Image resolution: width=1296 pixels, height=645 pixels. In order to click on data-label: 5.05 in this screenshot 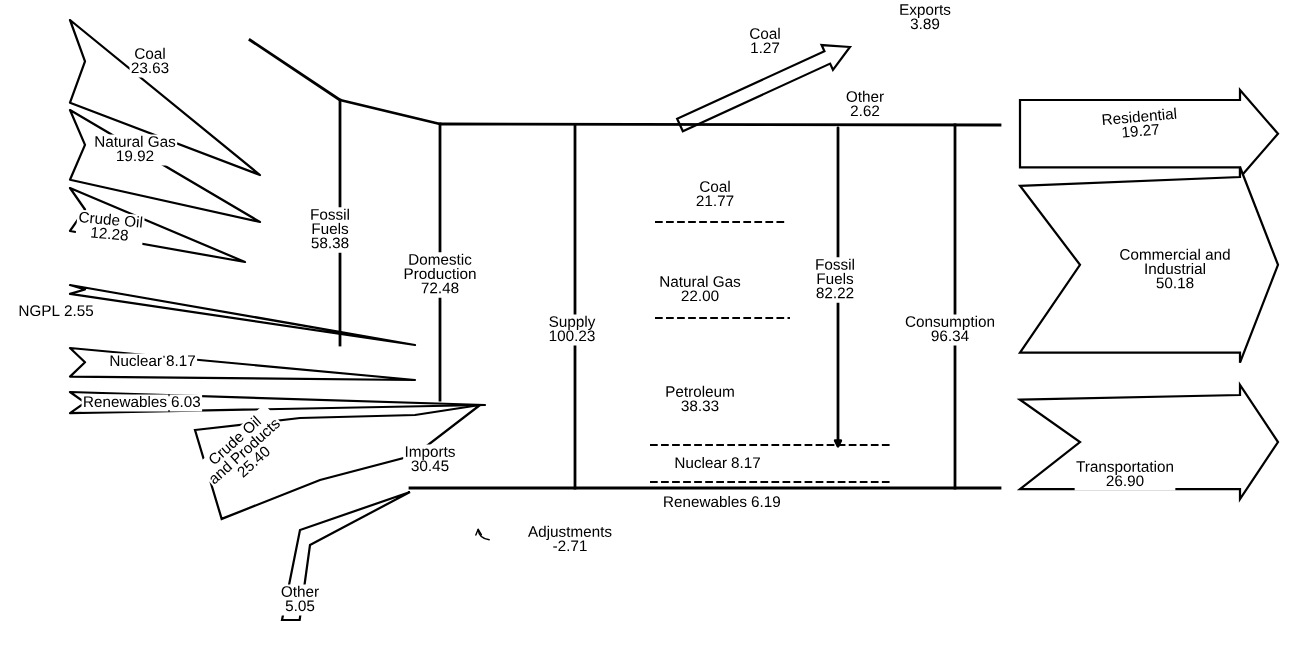, I will do `click(300, 606)`.